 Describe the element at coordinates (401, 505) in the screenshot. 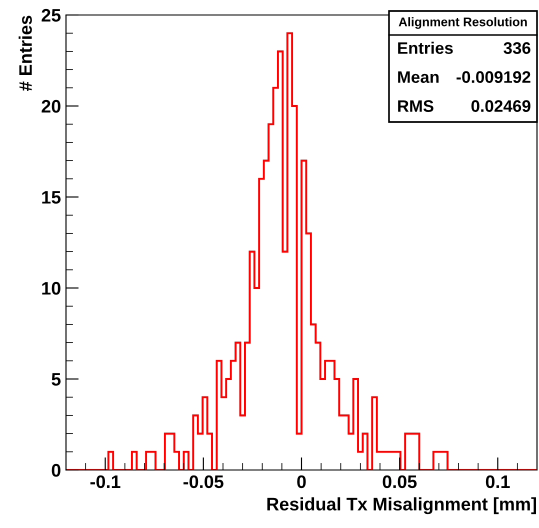

I see `x-axis-title: Residual Tx Misalignment [mm]` at that location.